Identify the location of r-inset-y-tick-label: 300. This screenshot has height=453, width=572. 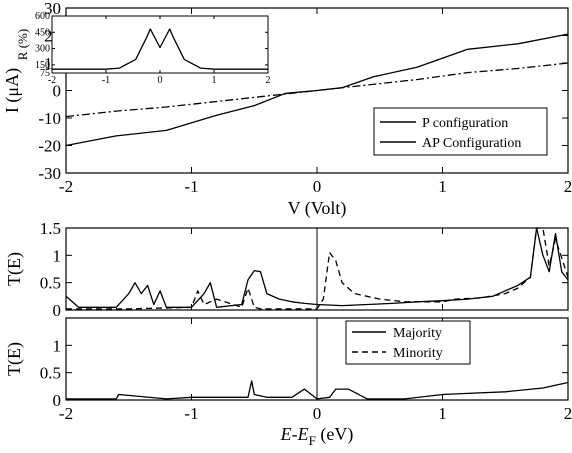
(42, 49).